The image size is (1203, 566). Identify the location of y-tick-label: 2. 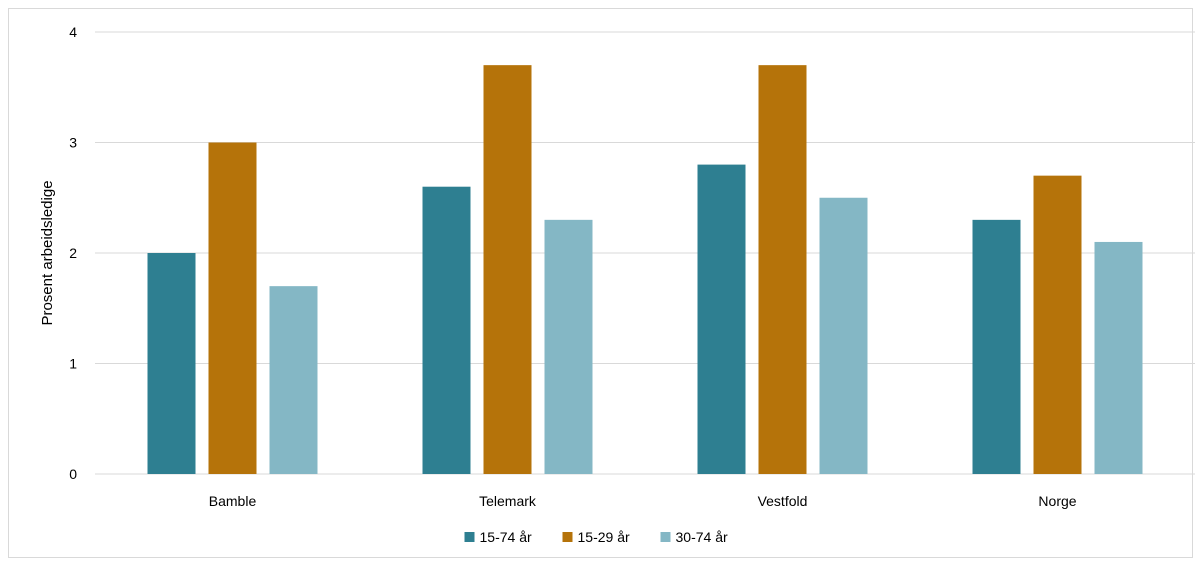
(73, 253).